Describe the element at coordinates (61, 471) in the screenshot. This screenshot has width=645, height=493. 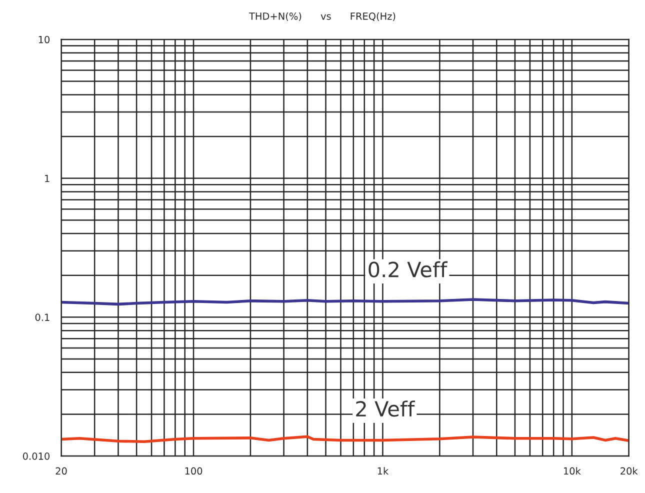
I see `x-tick-label: 20` at that location.